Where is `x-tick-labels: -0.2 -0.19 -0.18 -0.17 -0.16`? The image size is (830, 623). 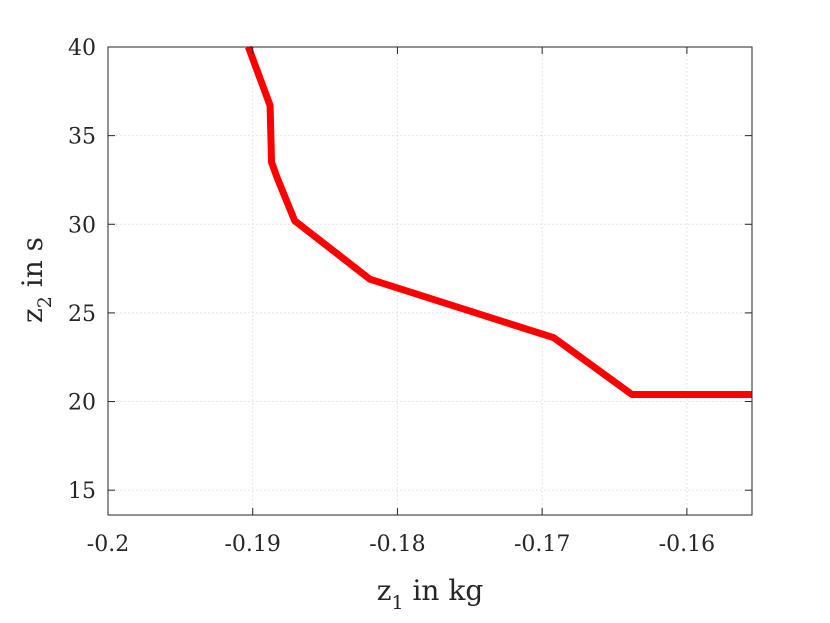 x-tick-labels: -0.2 -0.19 -0.18 -0.17 -0.16 is located at coordinates (401, 544).